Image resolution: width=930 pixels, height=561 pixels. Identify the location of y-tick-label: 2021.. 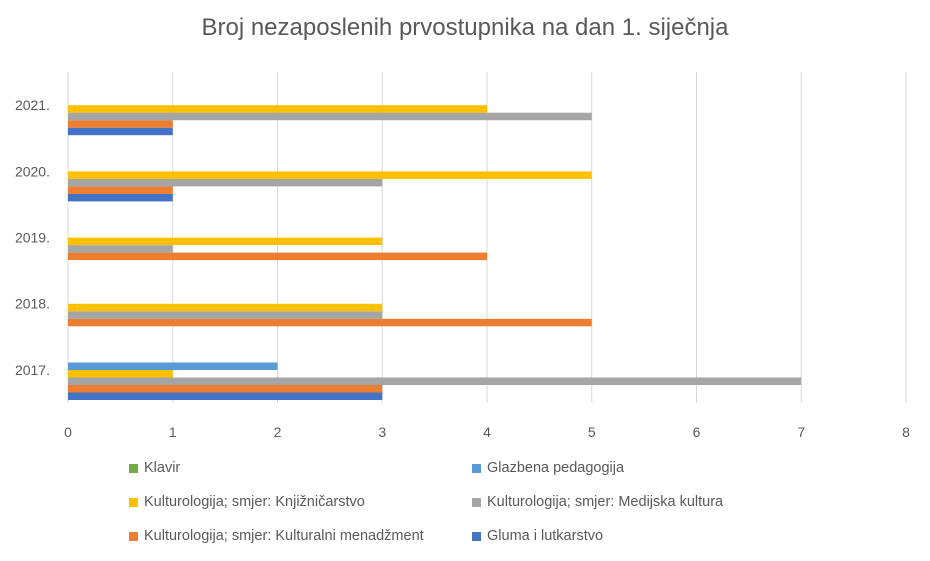
(32, 105).